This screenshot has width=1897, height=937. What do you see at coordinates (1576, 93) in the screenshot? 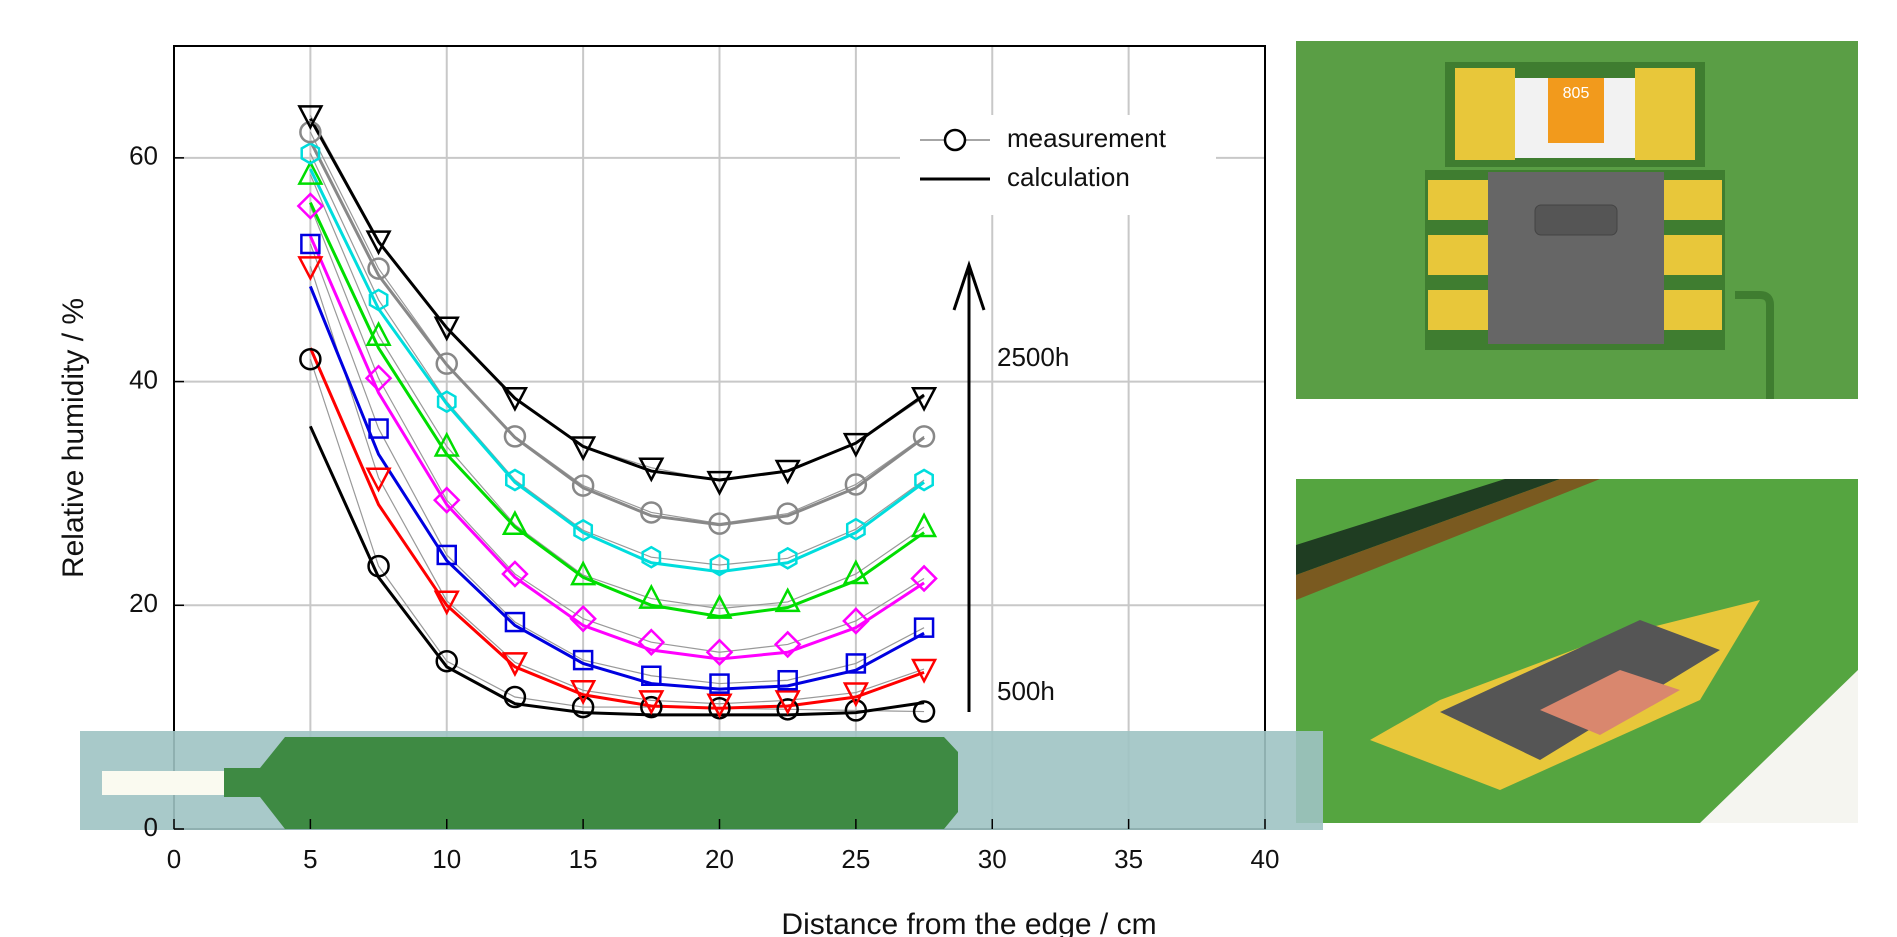
I see `resistor-code: 805` at bounding box center [1576, 93].